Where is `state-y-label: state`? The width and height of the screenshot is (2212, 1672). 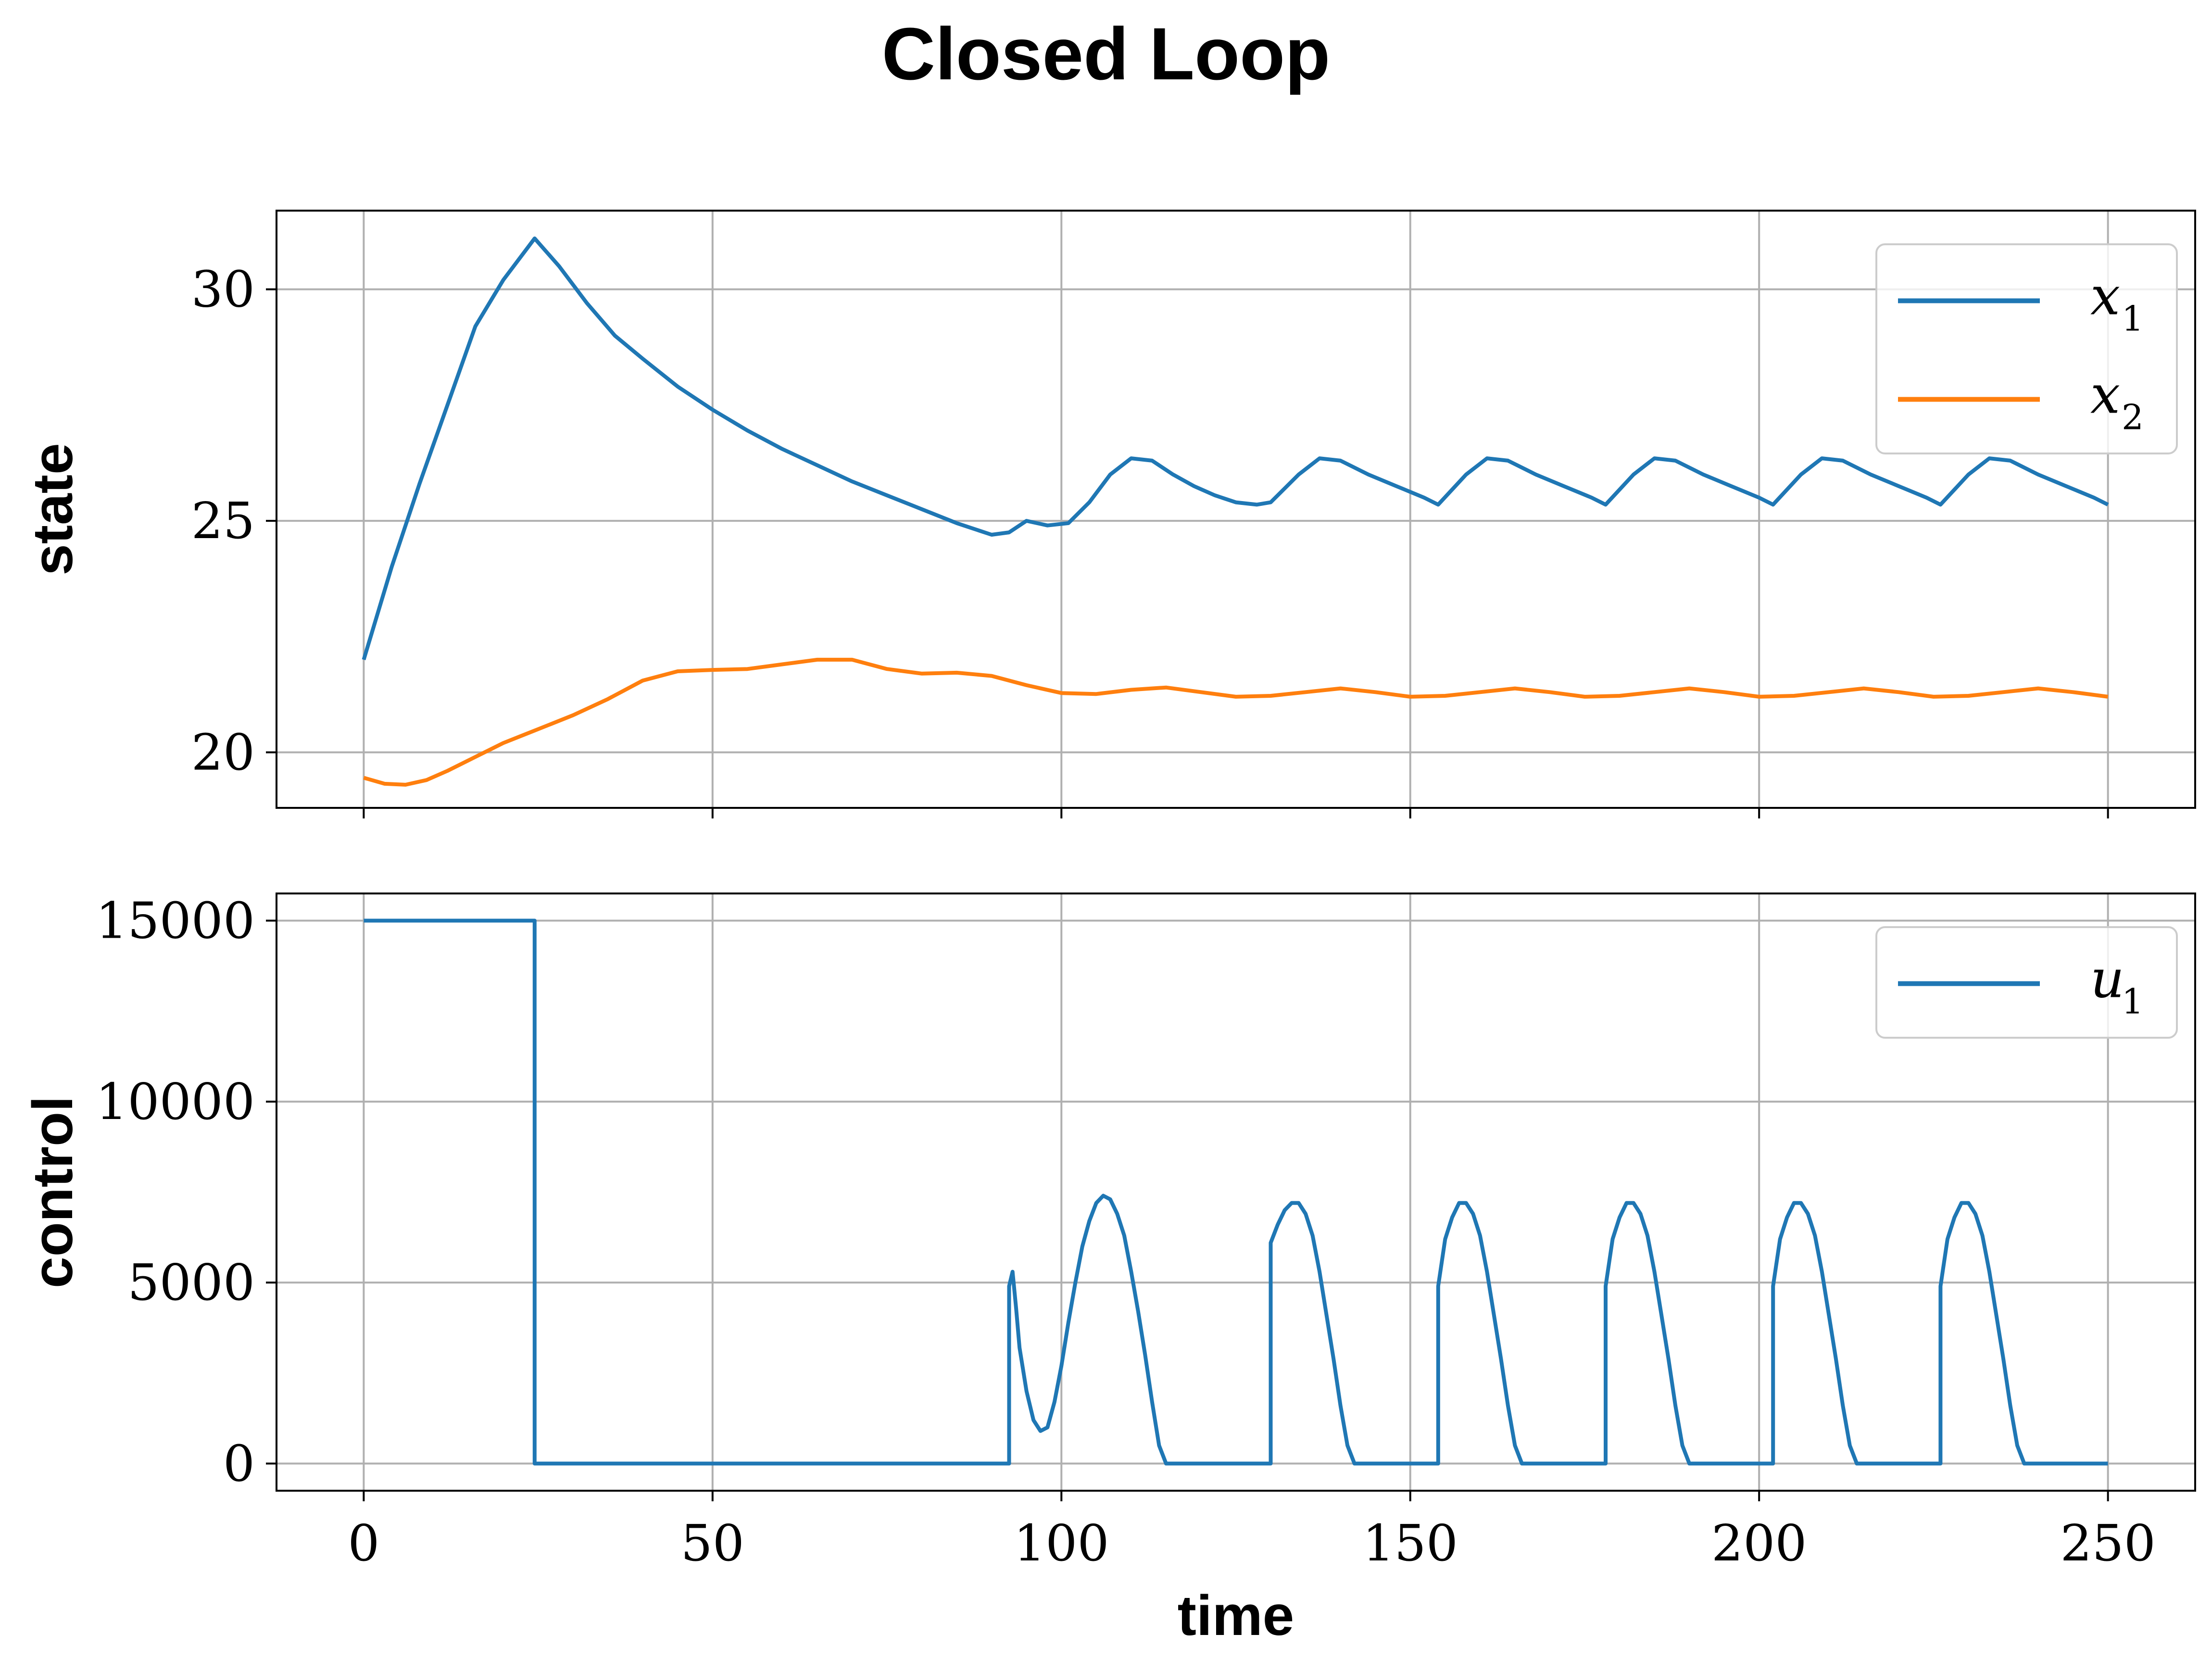
state-y-label: state is located at coordinates (53, 509).